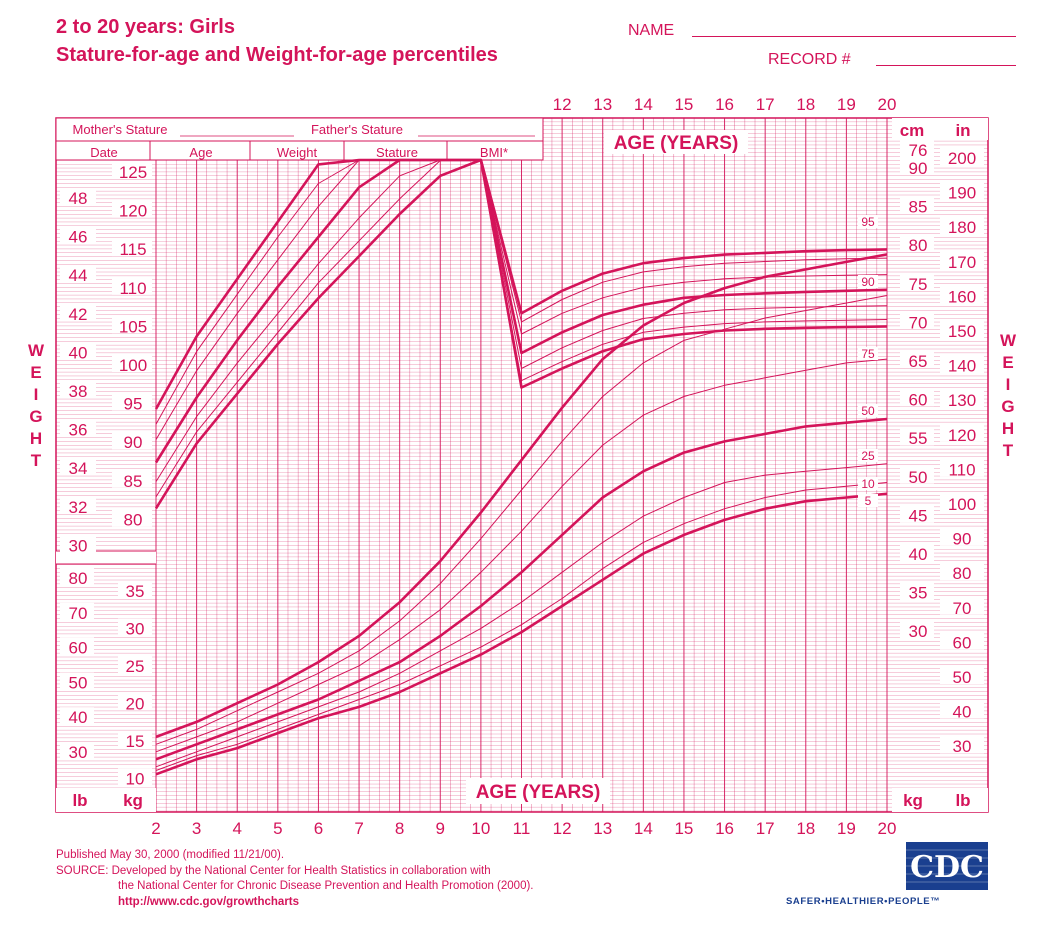 This screenshot has height=932, width=1041. I want to click on cdc-logo: CDC, so click(947, 866).